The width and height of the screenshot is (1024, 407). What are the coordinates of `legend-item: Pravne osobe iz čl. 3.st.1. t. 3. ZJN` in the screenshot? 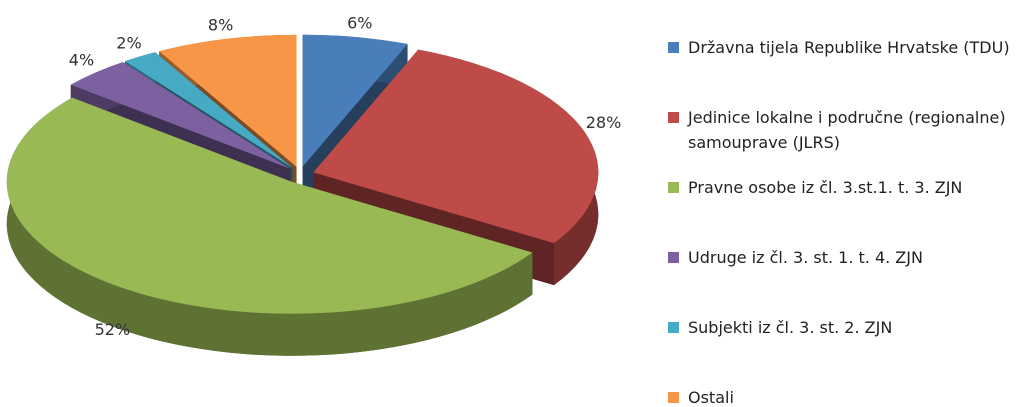 It's located at (846, 187).